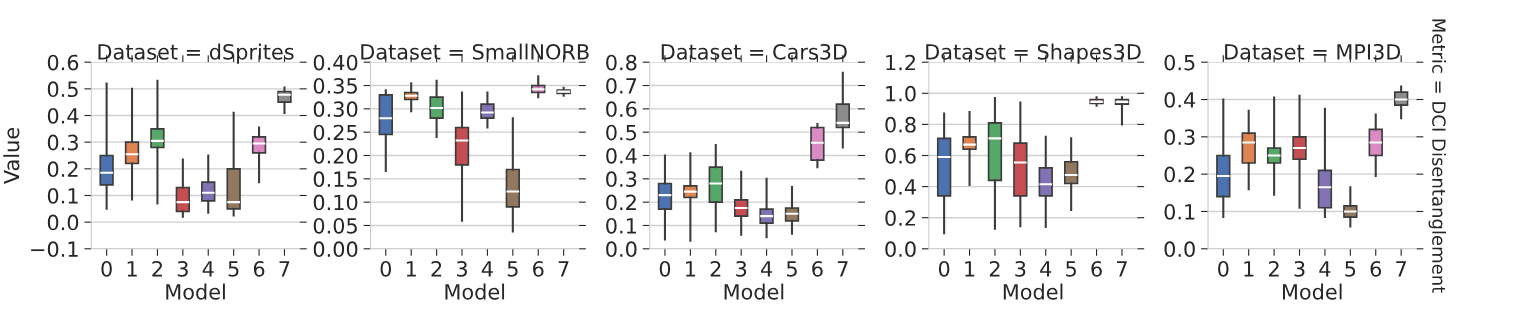 Image resolution: width=1523 pixels, height=311 pixels. Describe the element at coordinates (475, 51) in the screenshot. I see `chart-title: Dataset = SmallNORB` at that location.